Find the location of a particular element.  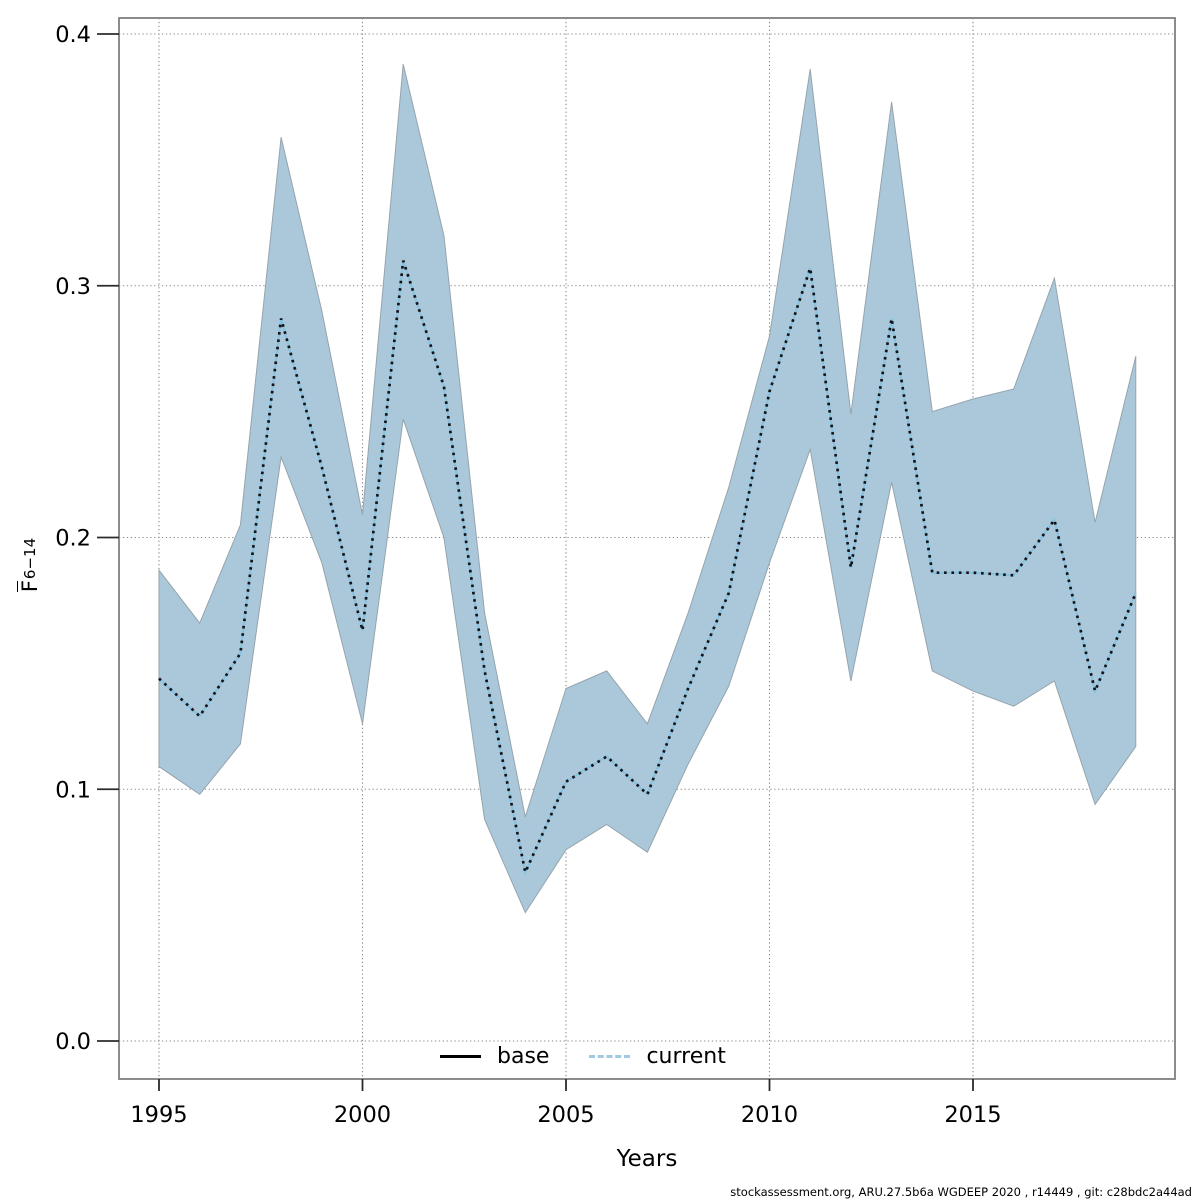

x-tick-label: 2010 is located at coordinates (769, 1115).